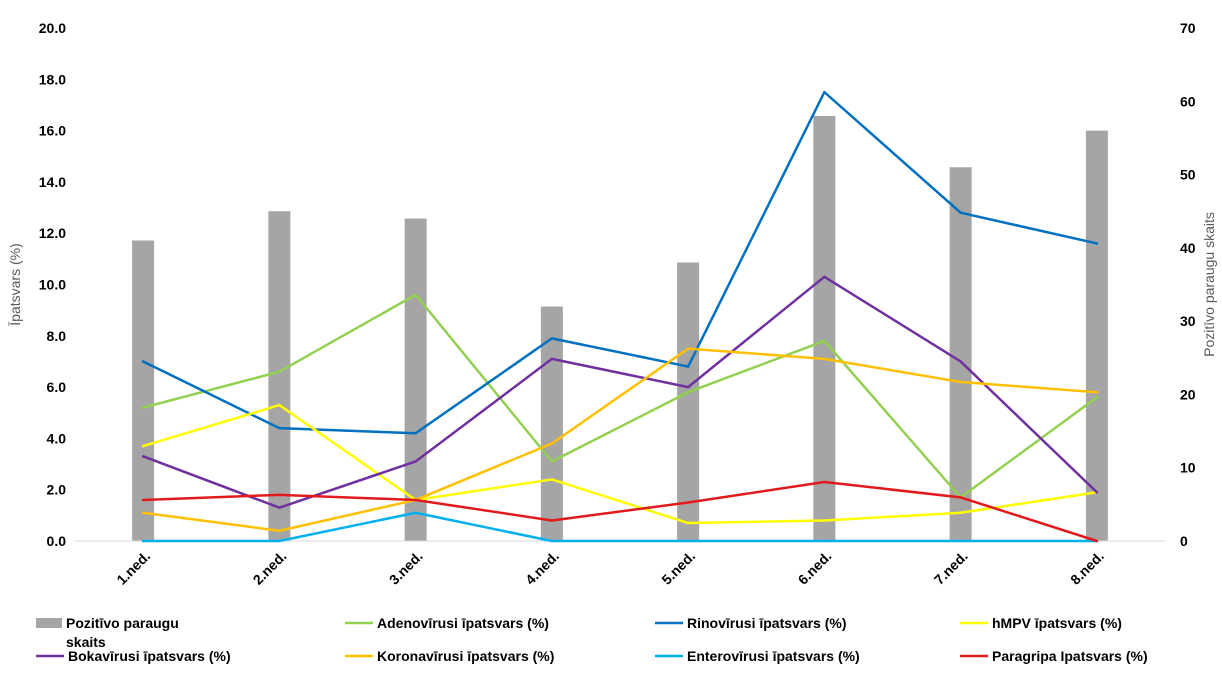 This screenshot has height=680, width=1222. Describe the element at coordinates (86, 642) in the screenshot. I see `legend-bar-label-cont: skaits` at that location.